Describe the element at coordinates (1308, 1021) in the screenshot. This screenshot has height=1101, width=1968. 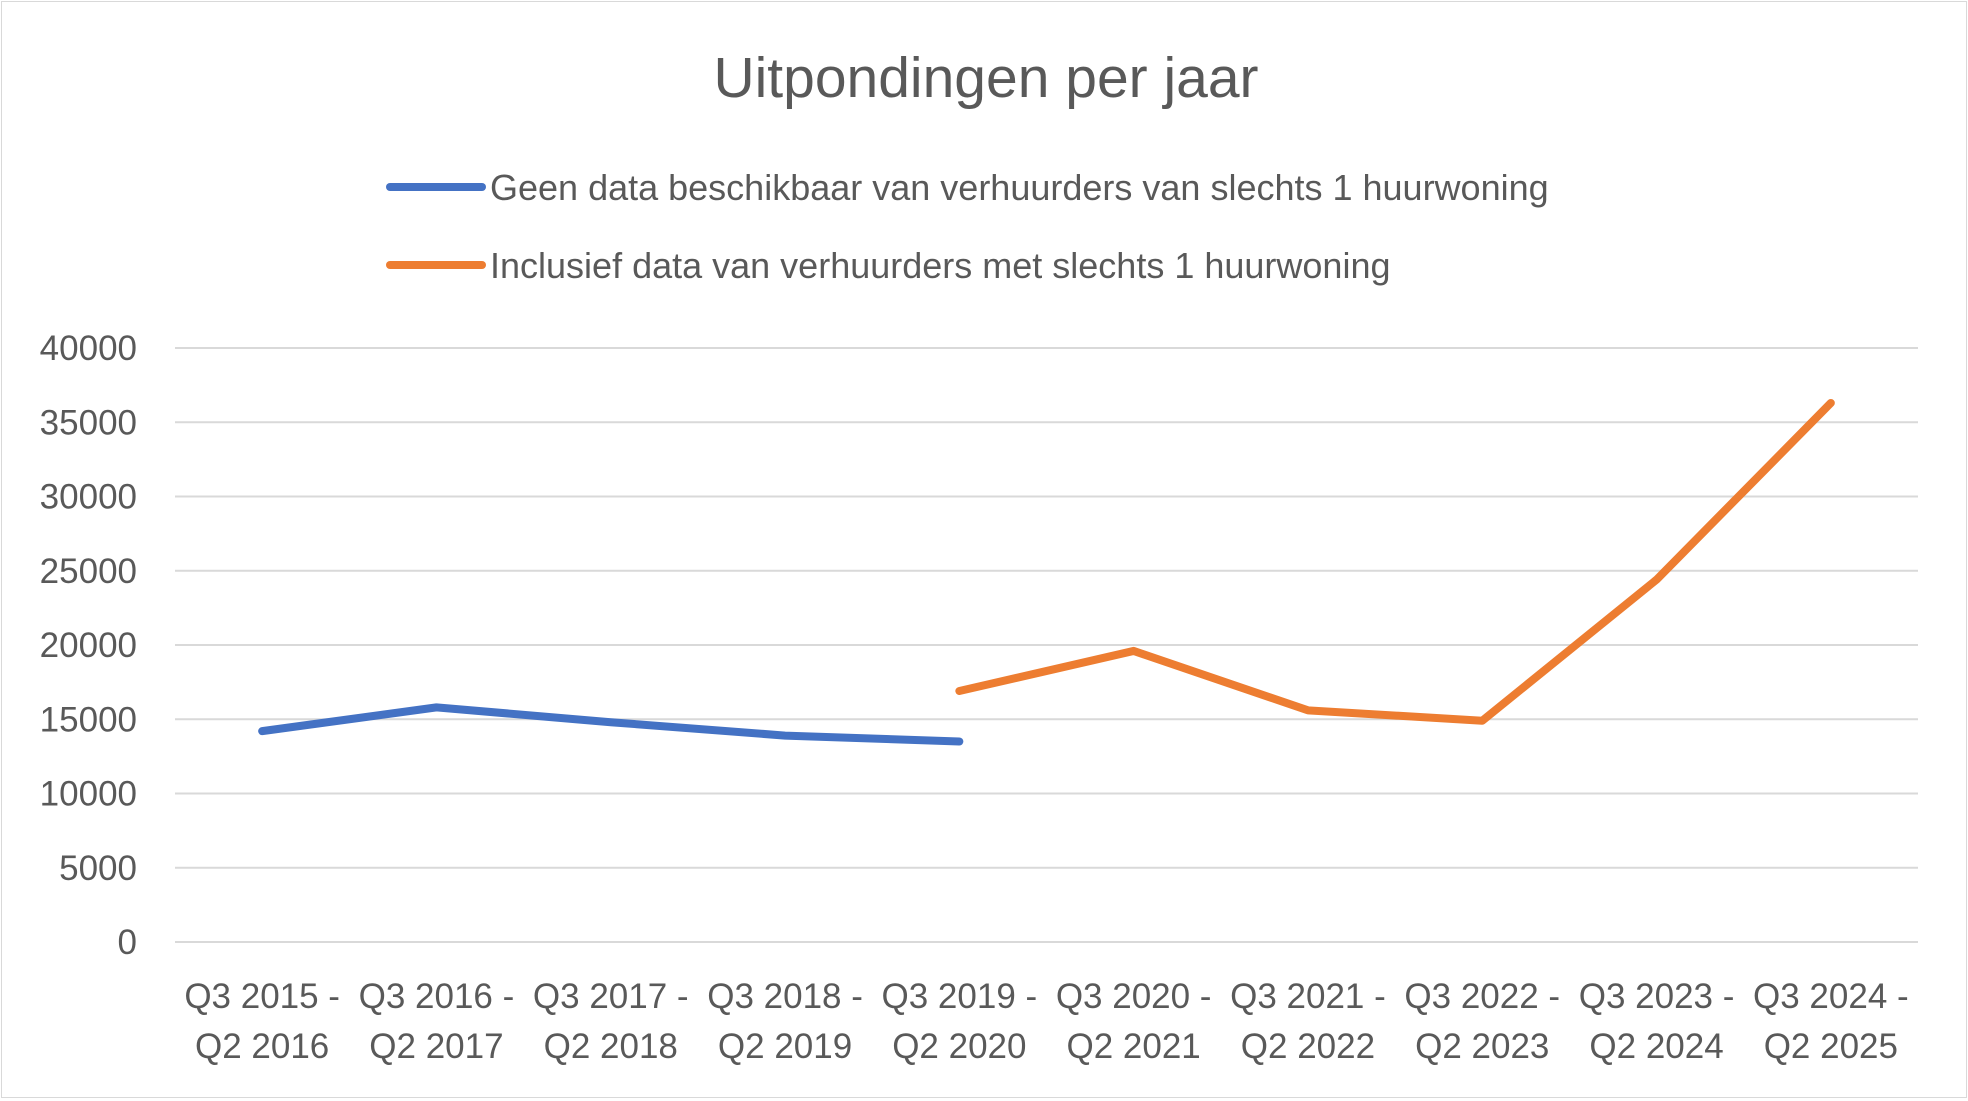
I see `x-tick-label: Q3 2021 -Q2 2022` at that location.